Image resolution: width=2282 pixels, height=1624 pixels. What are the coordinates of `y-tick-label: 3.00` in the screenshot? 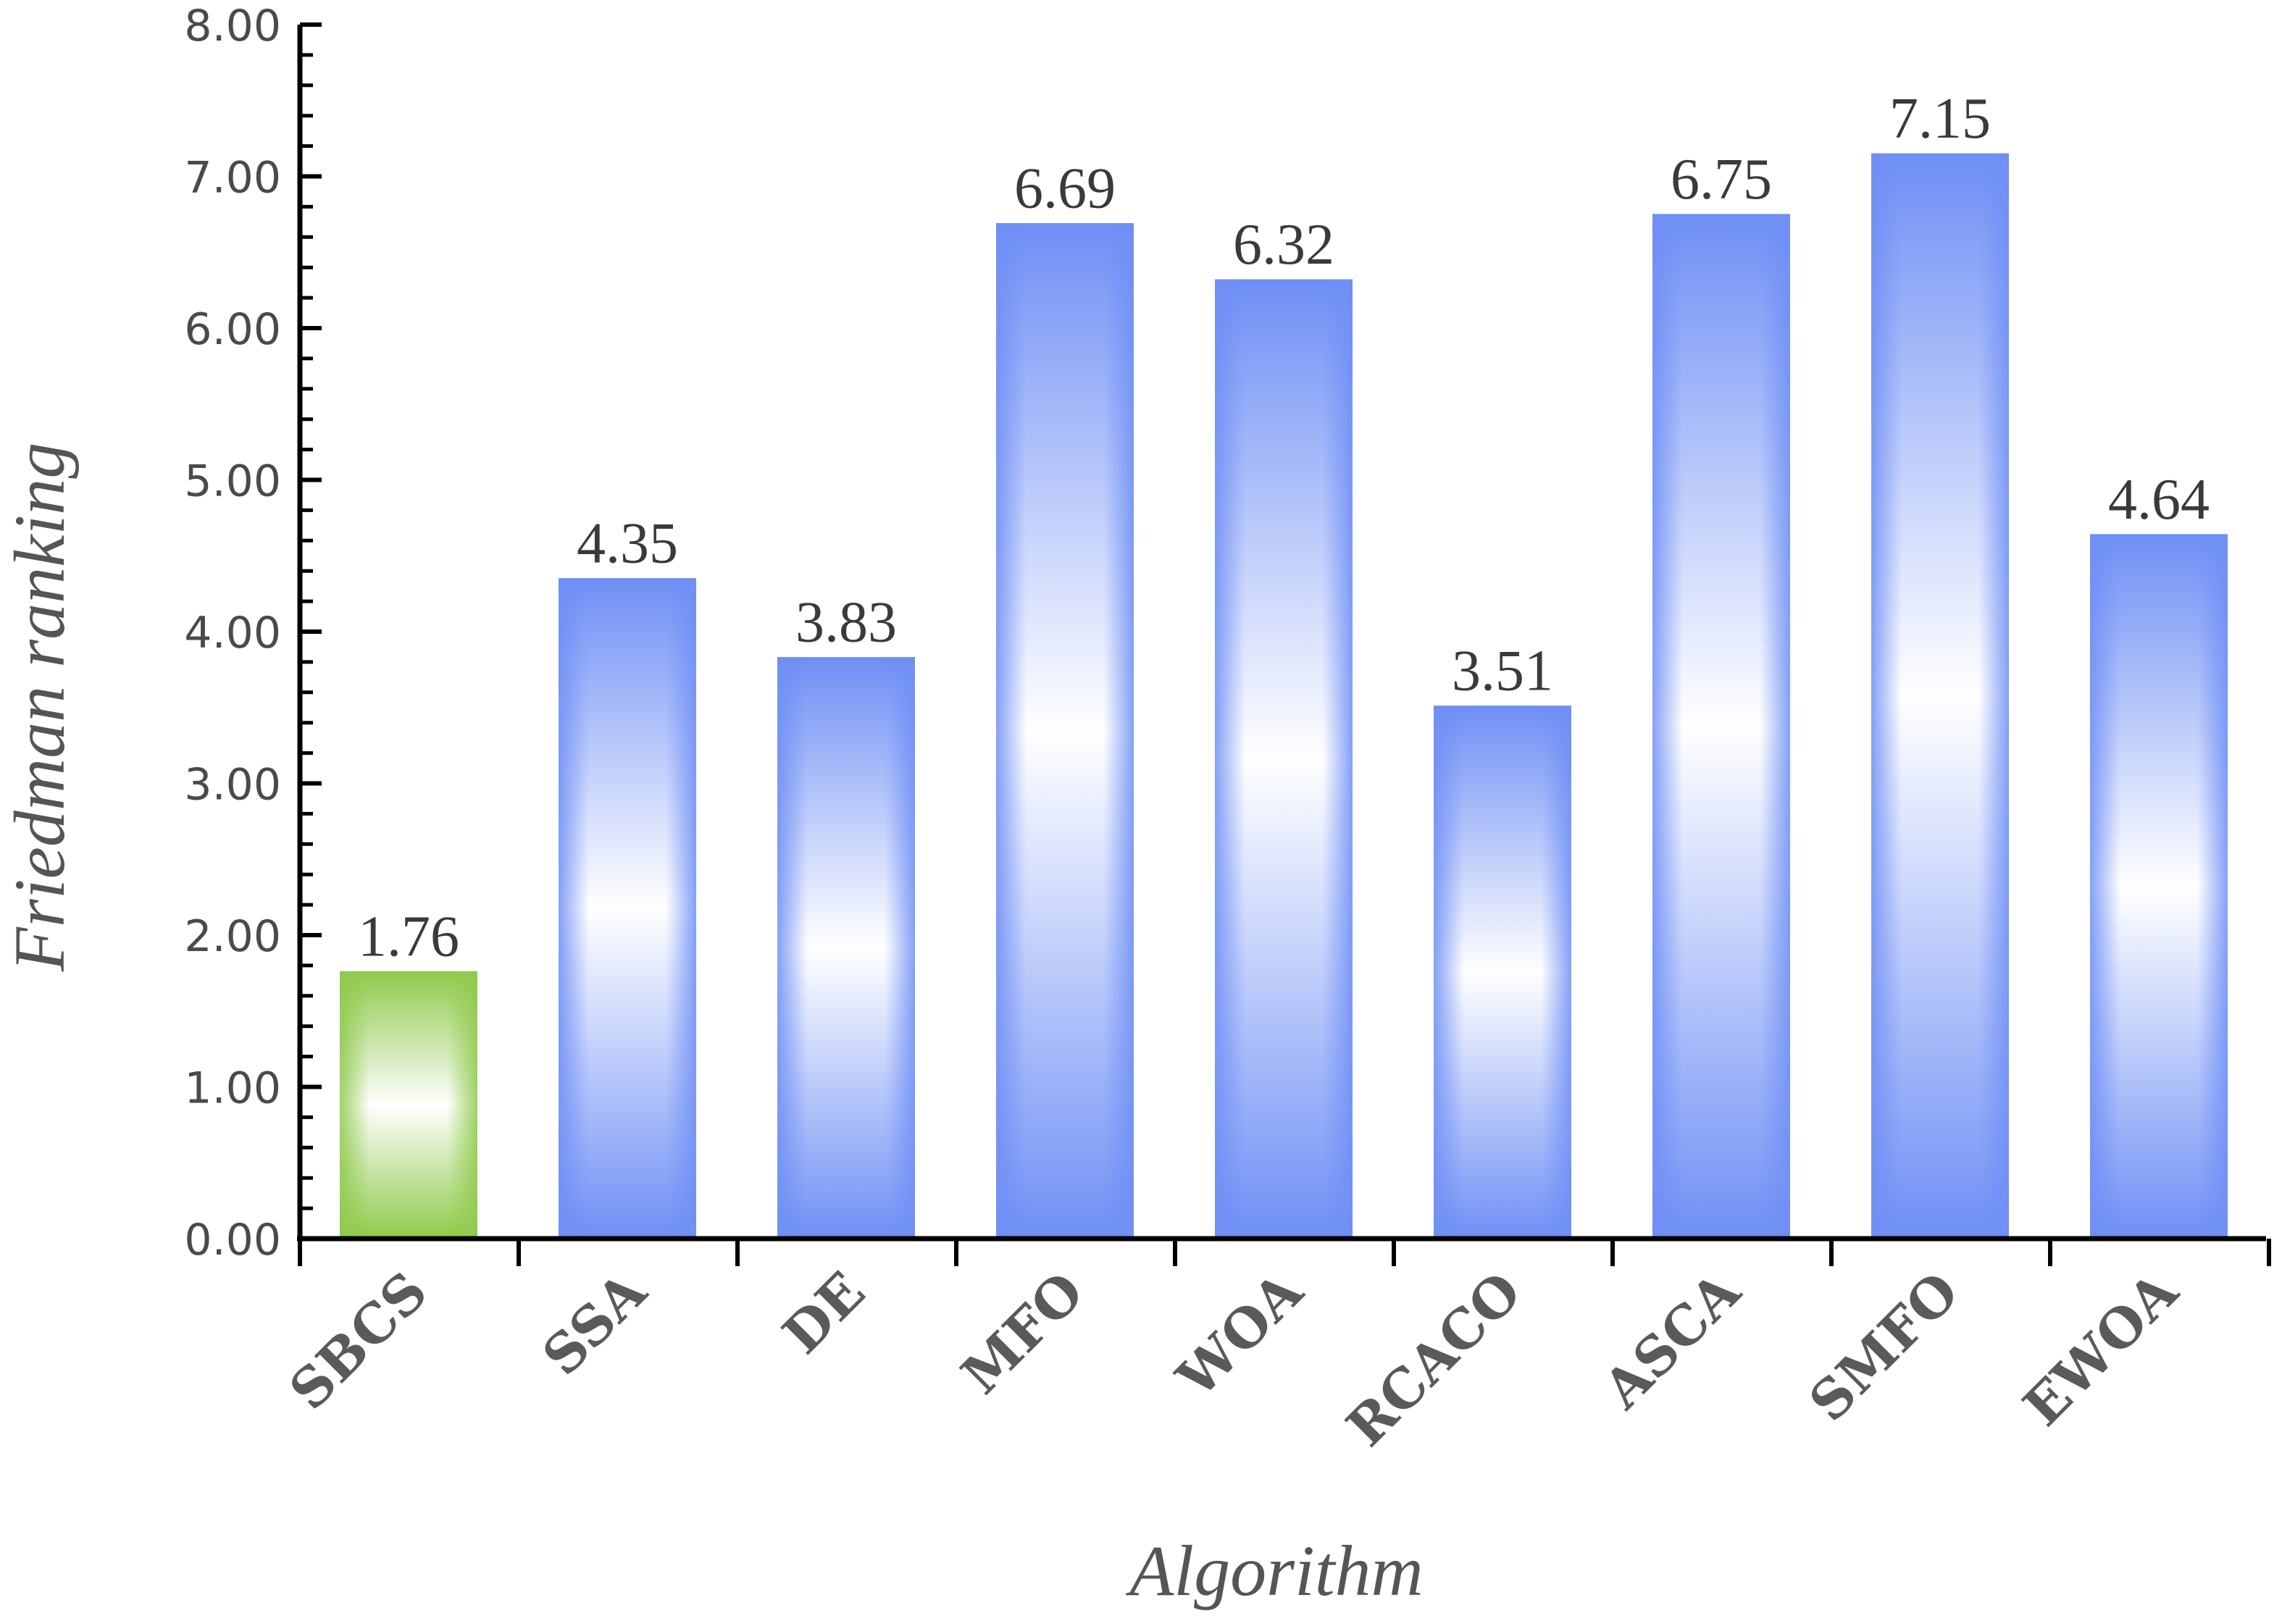 It's located at (232, 785).